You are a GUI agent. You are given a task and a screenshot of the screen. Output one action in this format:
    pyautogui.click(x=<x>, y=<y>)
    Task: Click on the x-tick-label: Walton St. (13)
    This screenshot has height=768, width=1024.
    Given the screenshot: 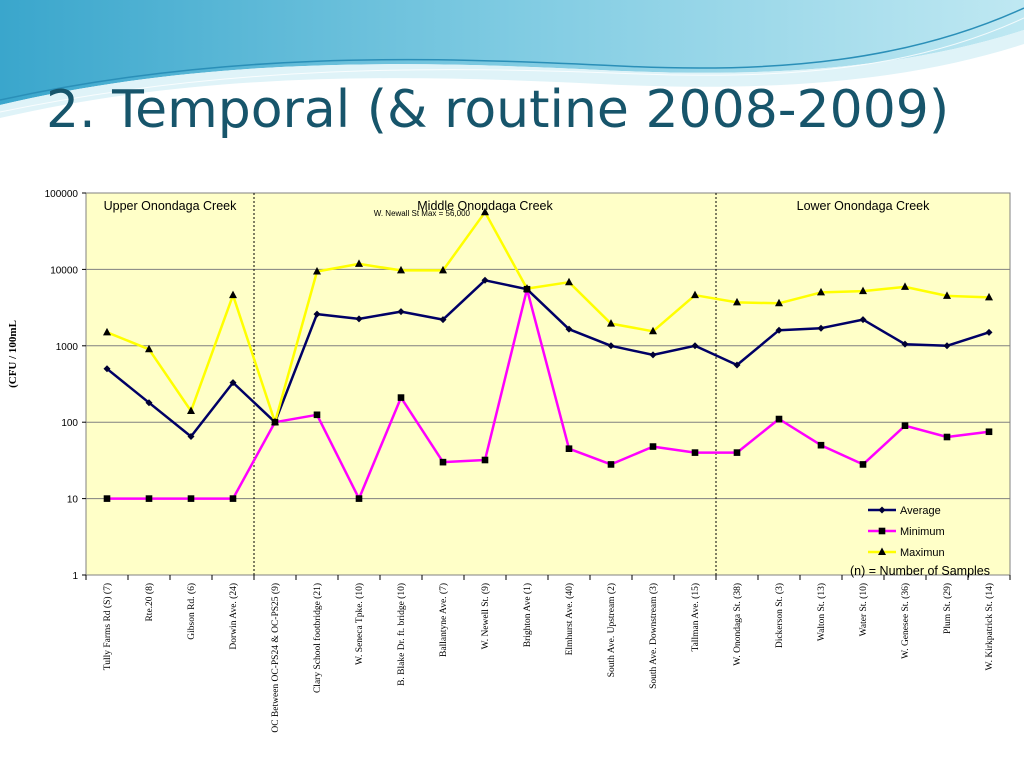 What is the action you would take?
    pyautogui.click(x=821, y=612)
    